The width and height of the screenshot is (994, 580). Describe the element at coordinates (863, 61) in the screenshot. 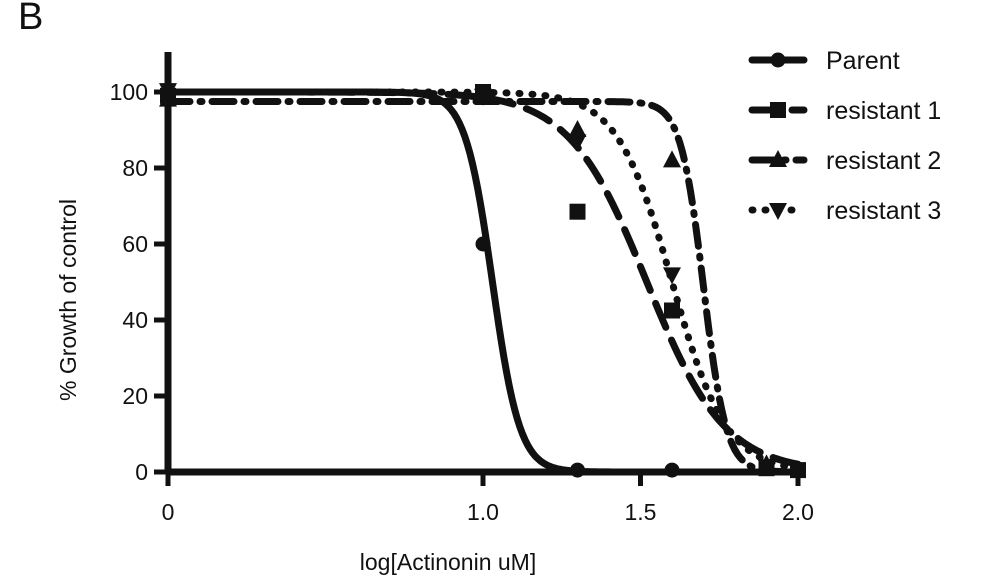

I see `legend-label: Parent` at that location.